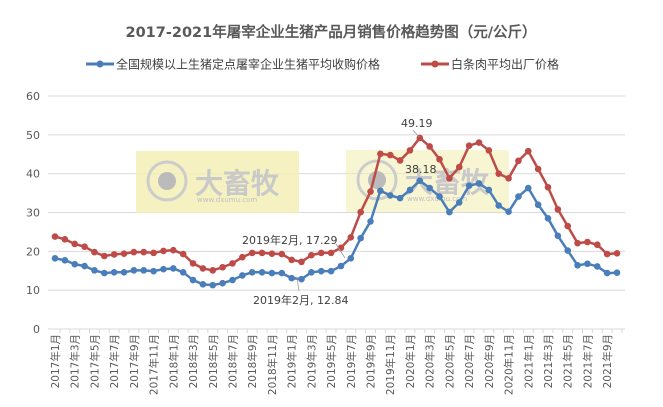 Image resolution: width=663 pixels, height=407 pixels. What do you see at coordinates (233, 64) in the screenshot?
I see `legend-item-purchase-price: 全国规模以上生猪定点屠宰企业生猪平均收购价格` at bounding box center [233, 64].